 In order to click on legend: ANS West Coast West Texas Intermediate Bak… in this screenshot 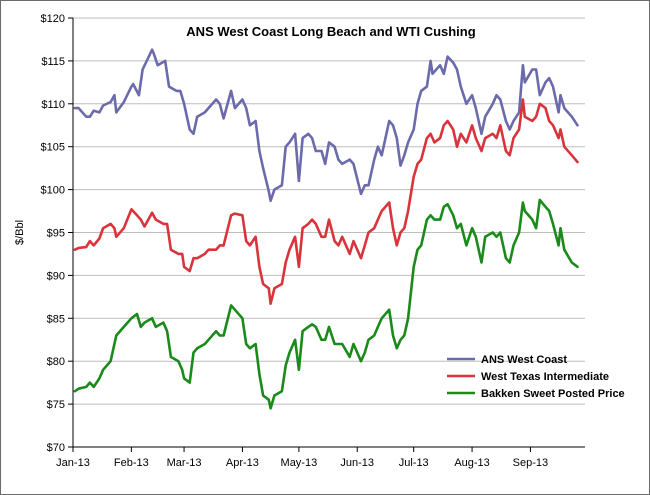, I will do `click(536, 377)`.